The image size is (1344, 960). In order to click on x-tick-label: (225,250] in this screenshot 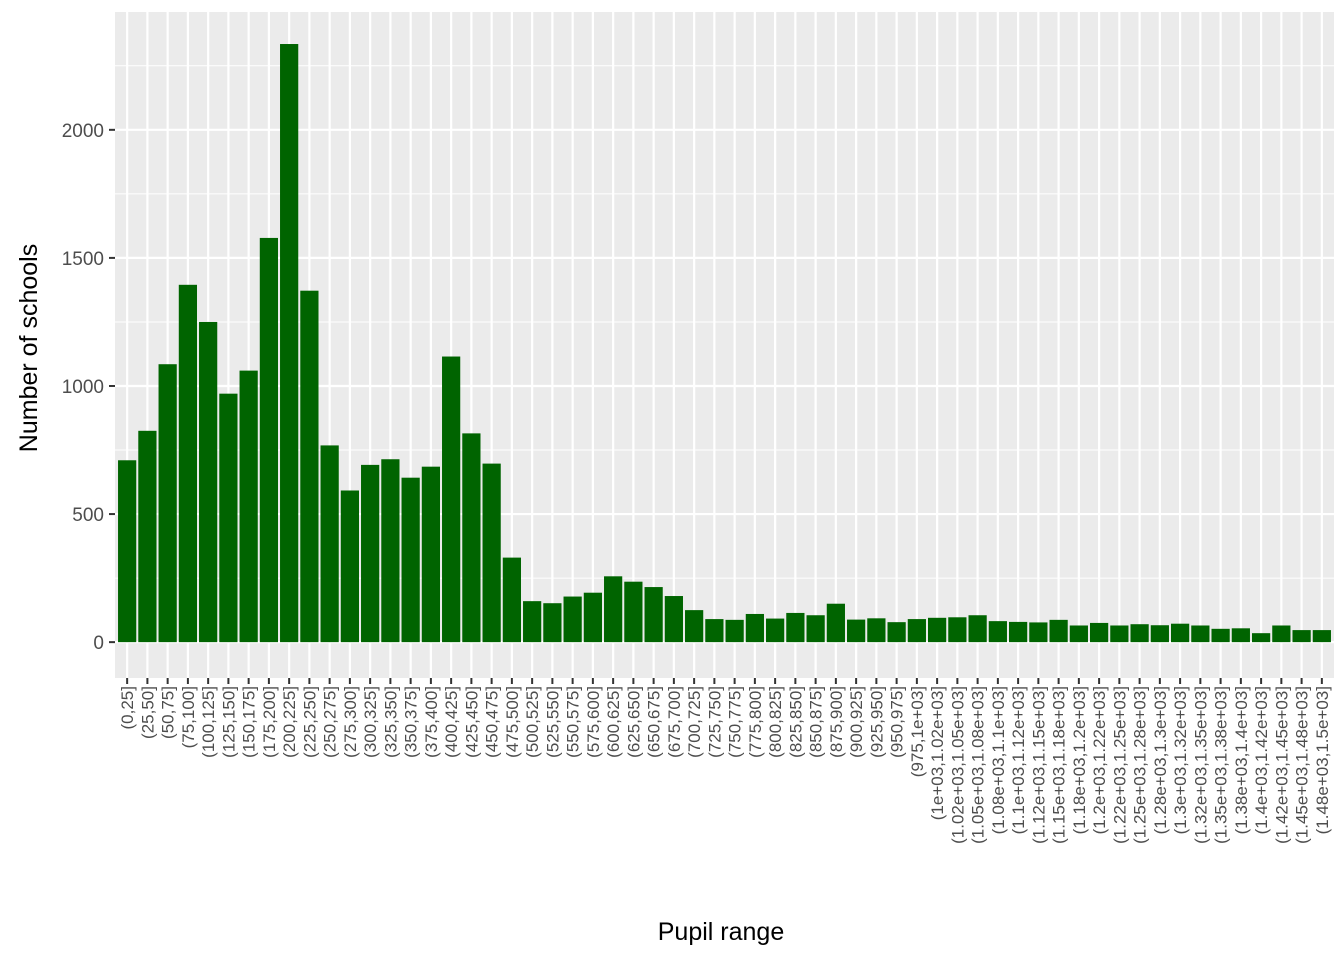, I will do `click(309, 722)`.